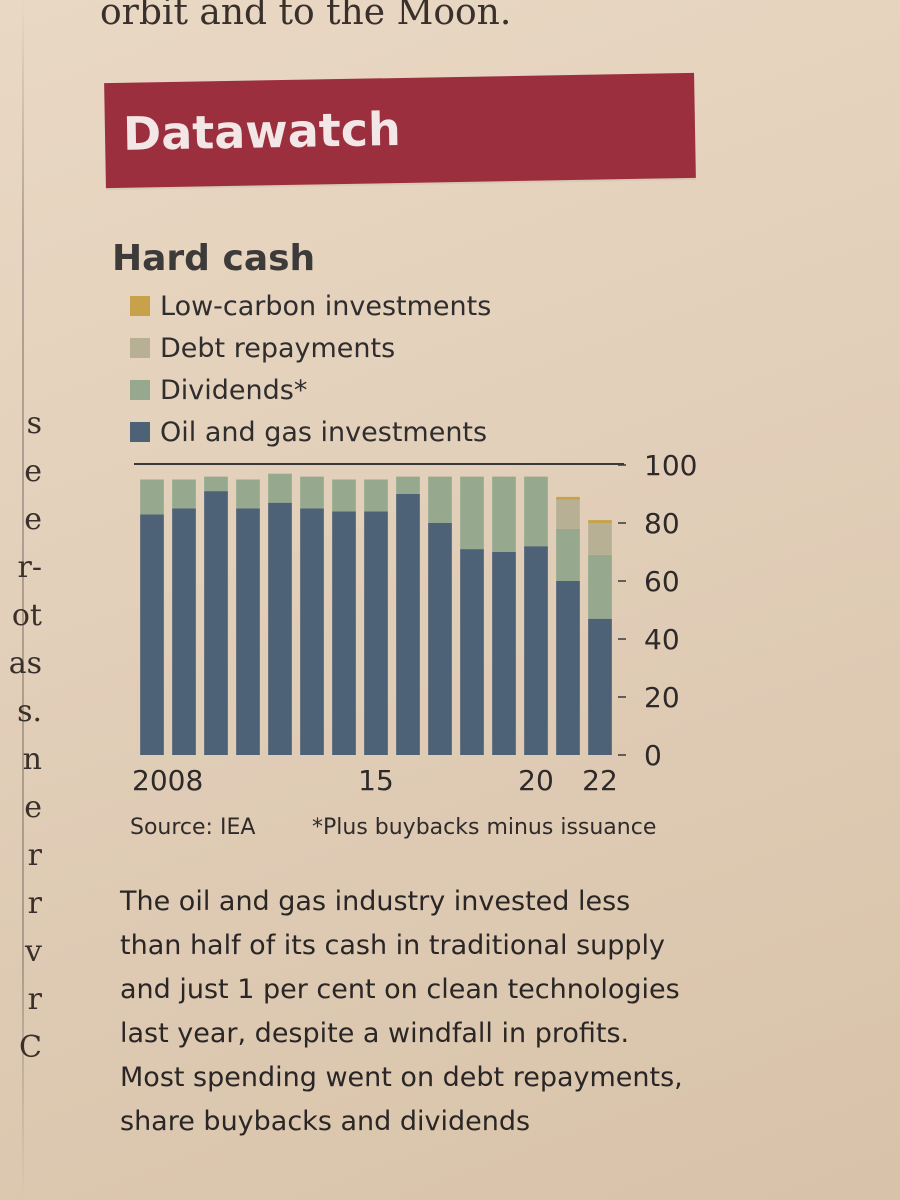 This screenshot has height=1200, width=900. Describe the element at coordinates (662, 581) in the screenshot. I see `y-tick-label: 60` at that location.